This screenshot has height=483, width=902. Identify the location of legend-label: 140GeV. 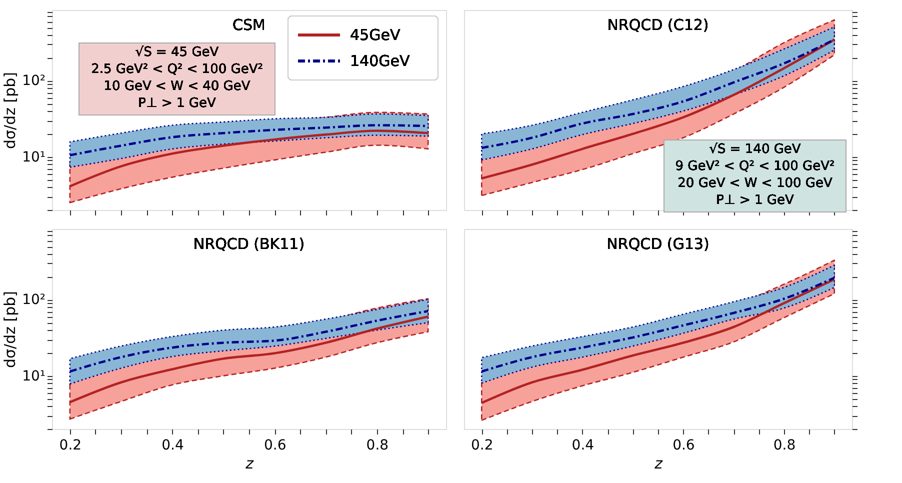
(380, 61).